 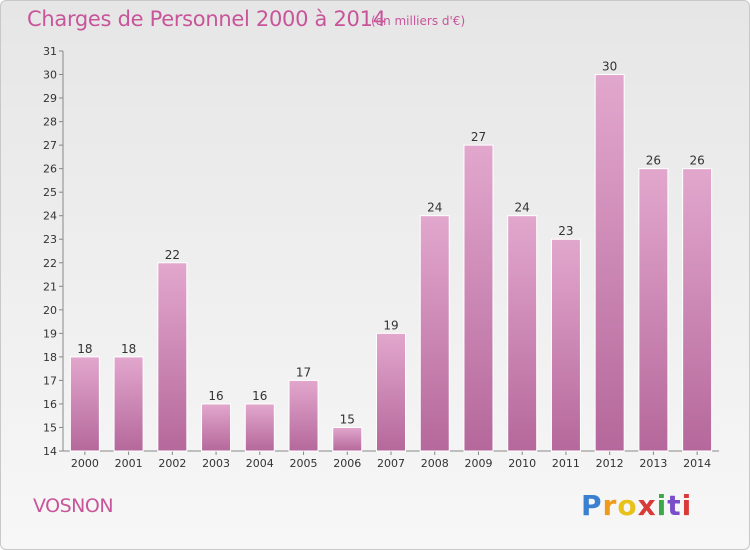 What do you see at coordinates (50, 263) in the screenshot?
I see `y-tick-label: 22` at bounding box center [50, 263].